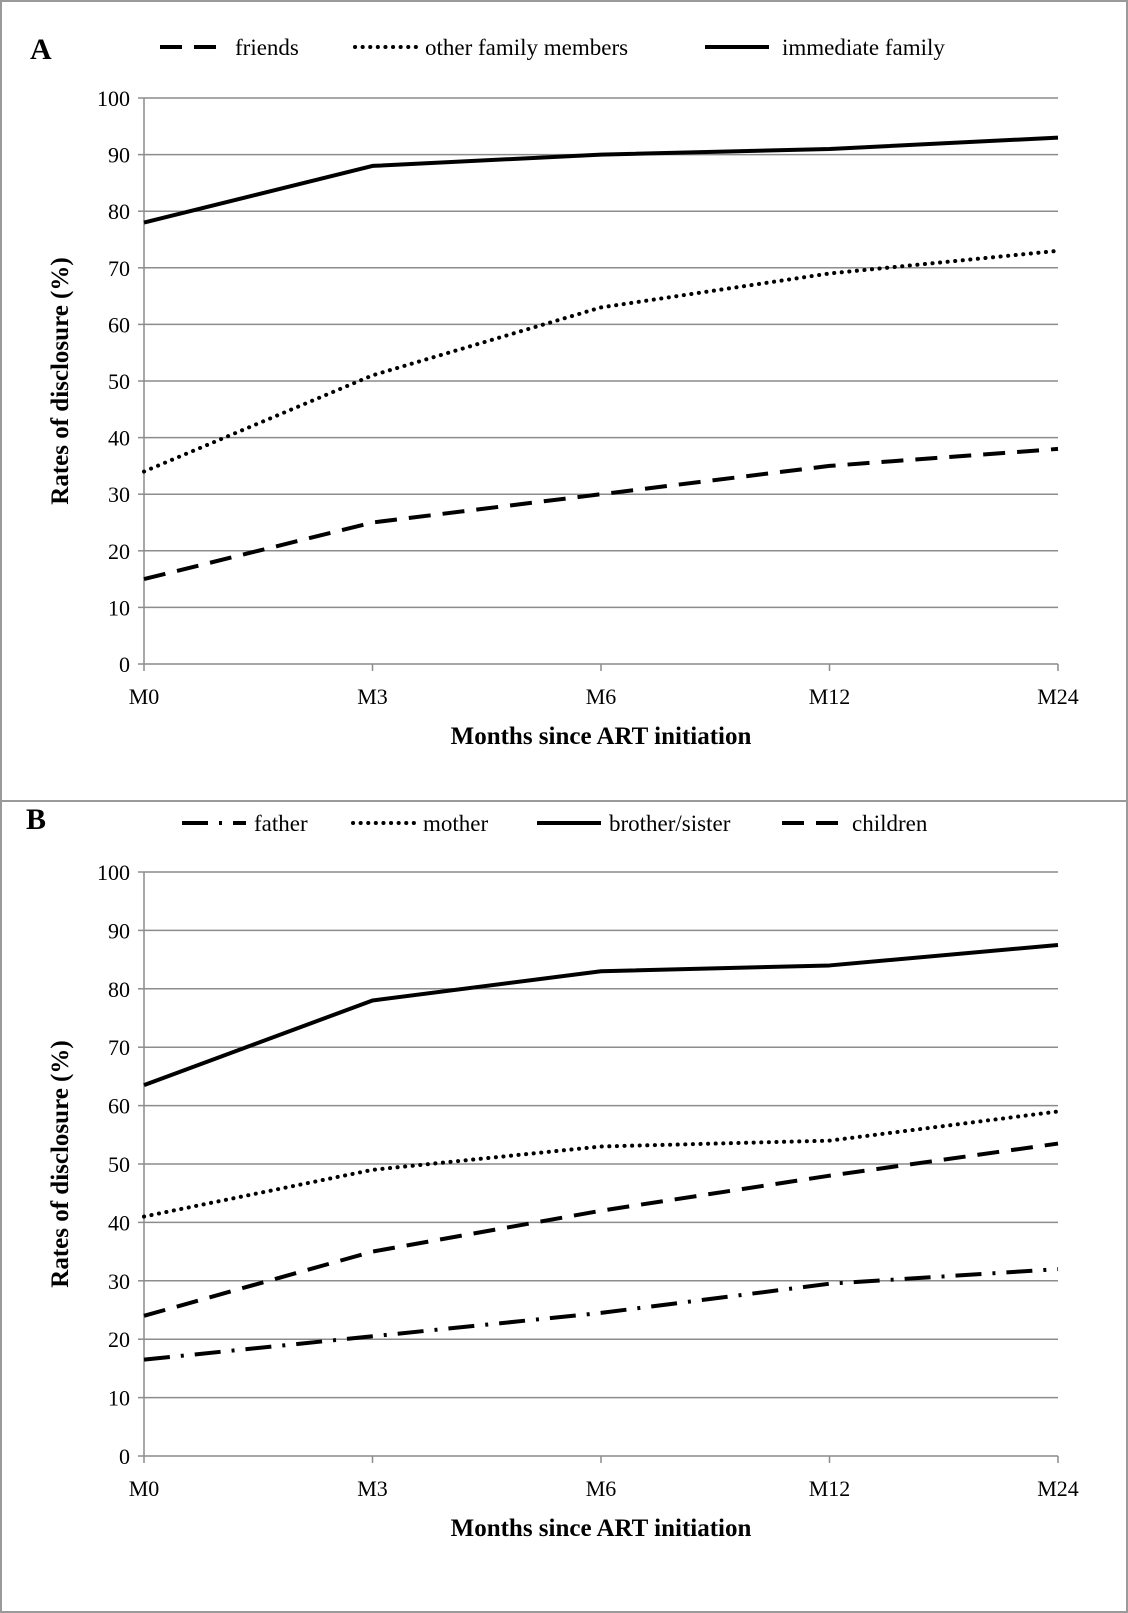  Describe the element at coordinates (863, 47) in the screenshot. I see `legend-label-immediate-family: immediate family` at that location.